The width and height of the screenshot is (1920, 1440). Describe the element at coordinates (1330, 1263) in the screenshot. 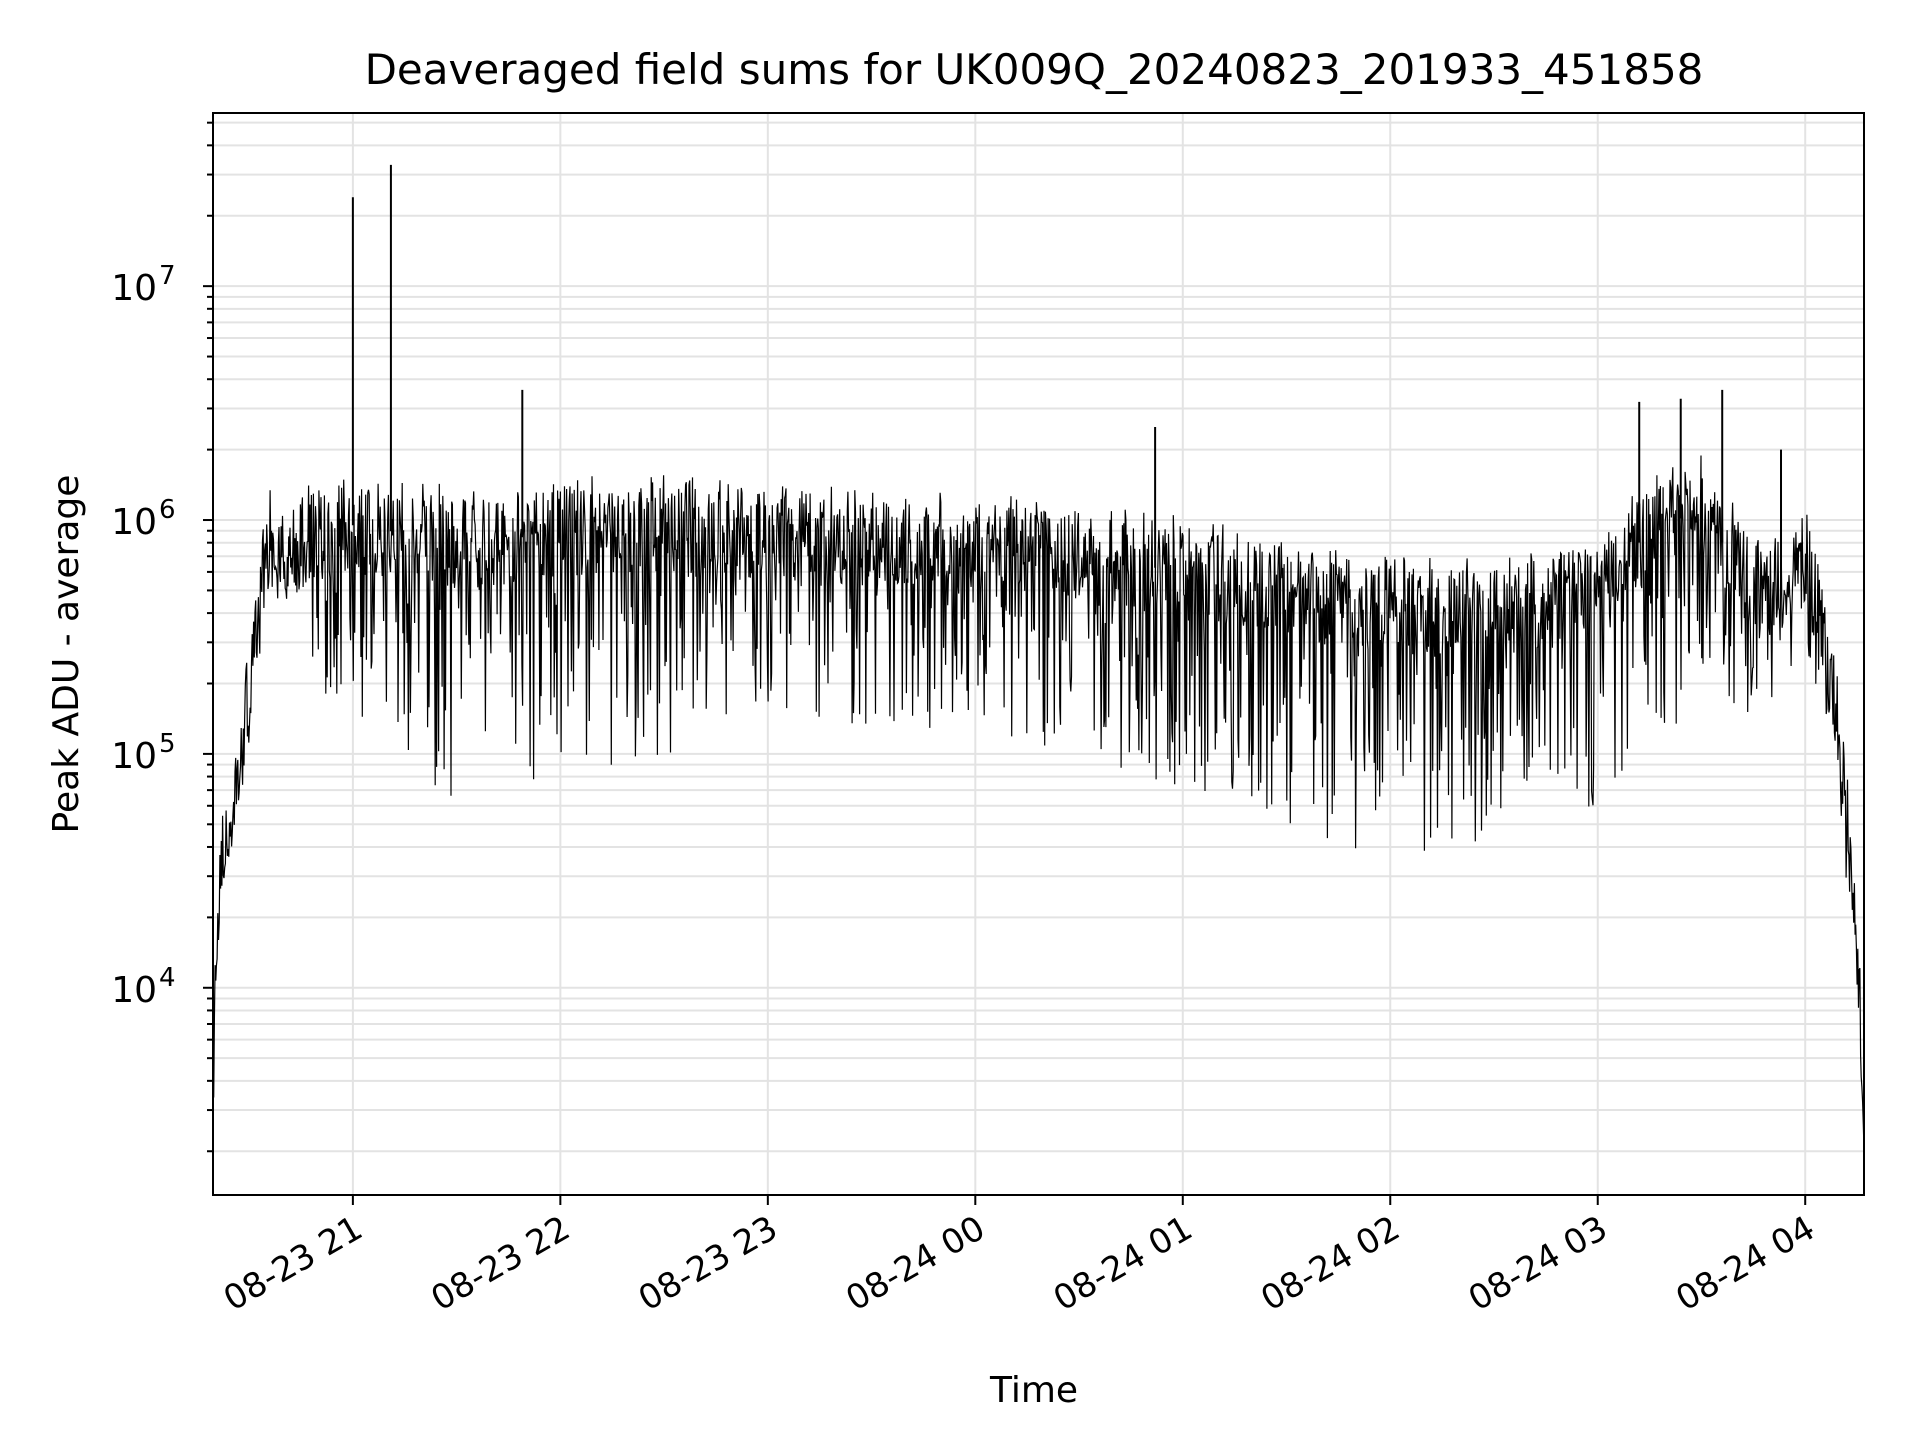

I see `x-tick-label: 08-24 02` at that location.